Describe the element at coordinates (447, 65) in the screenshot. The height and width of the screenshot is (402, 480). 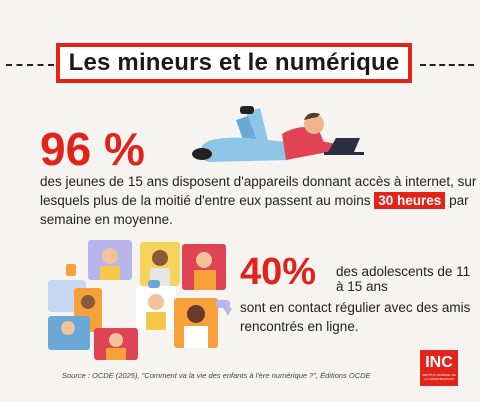
I see `title-dash-right` at that location.